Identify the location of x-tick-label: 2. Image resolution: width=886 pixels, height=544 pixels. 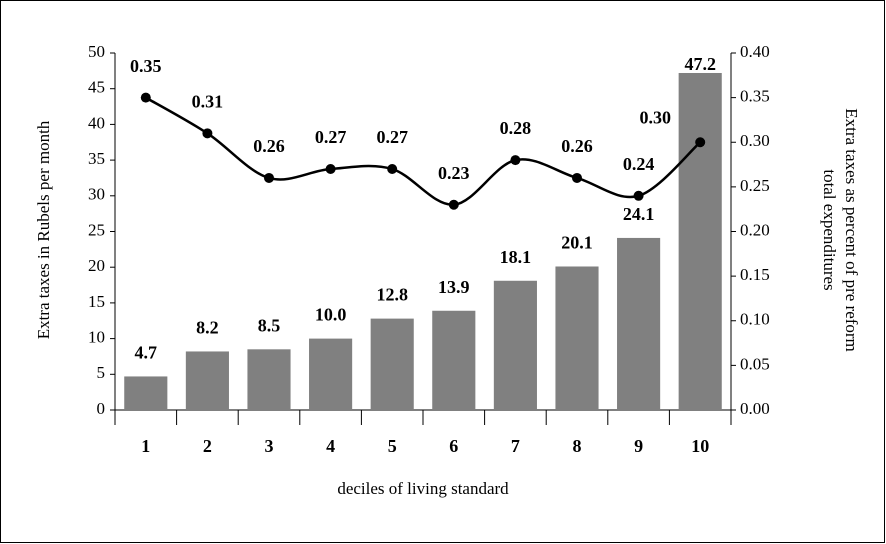
(207, 446).